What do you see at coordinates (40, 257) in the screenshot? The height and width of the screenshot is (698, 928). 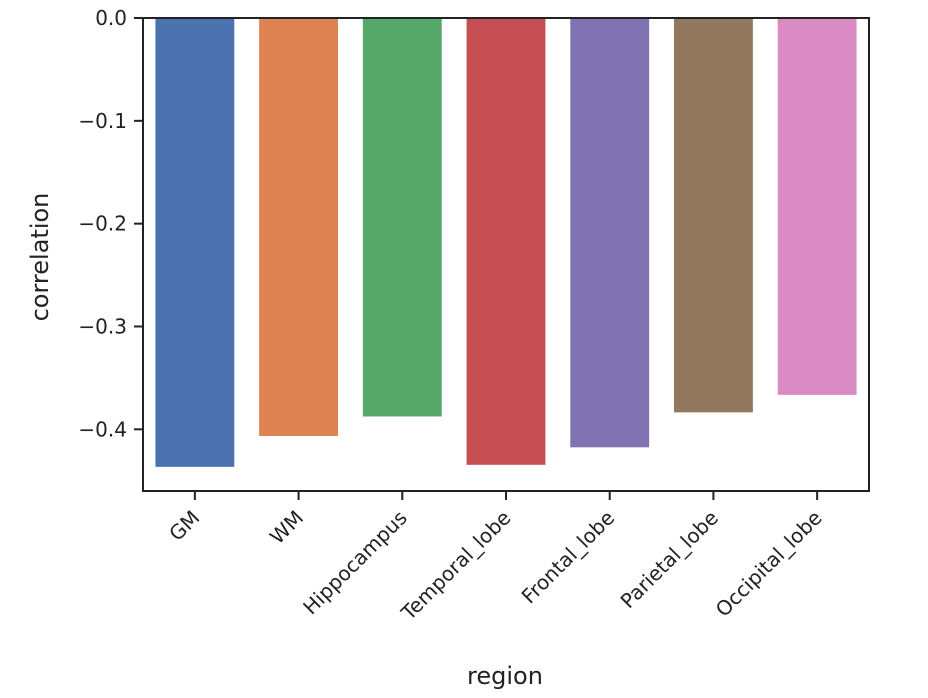 I see `y-axis-title: correlation` at bounding box center [40, 257].